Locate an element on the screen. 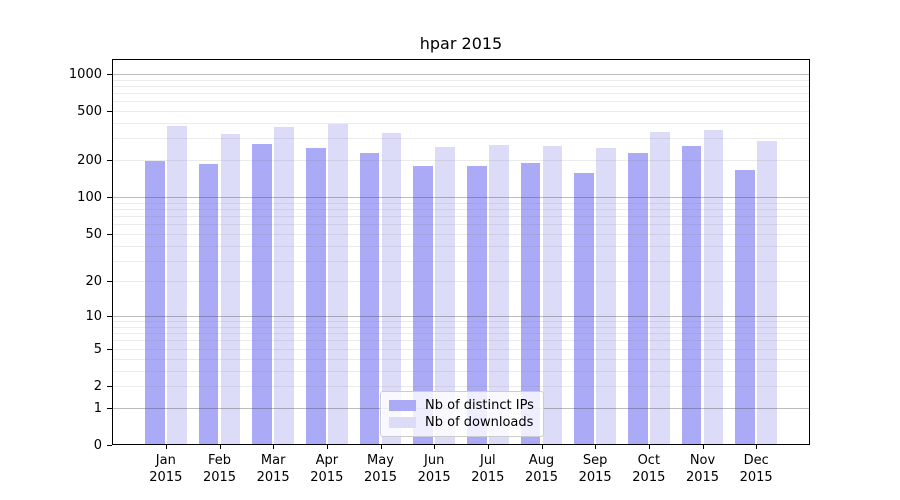 The image size is (900, 500). bar-dec-distinct-ips is located at coordinates (745, 307).